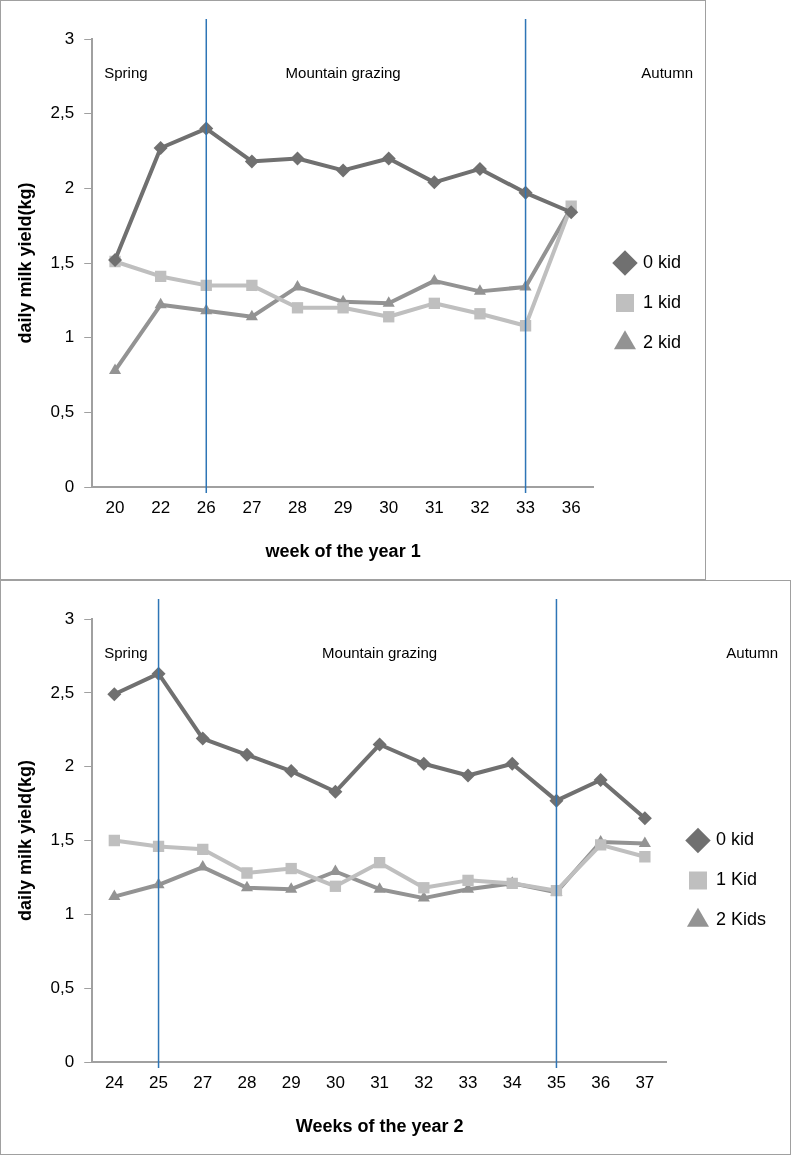 The width and height of the screenshot is (791, 1155). Describe the element at coordinates (645, 1082) in the screenshot. I see `x-tick-label: 37` at that location.